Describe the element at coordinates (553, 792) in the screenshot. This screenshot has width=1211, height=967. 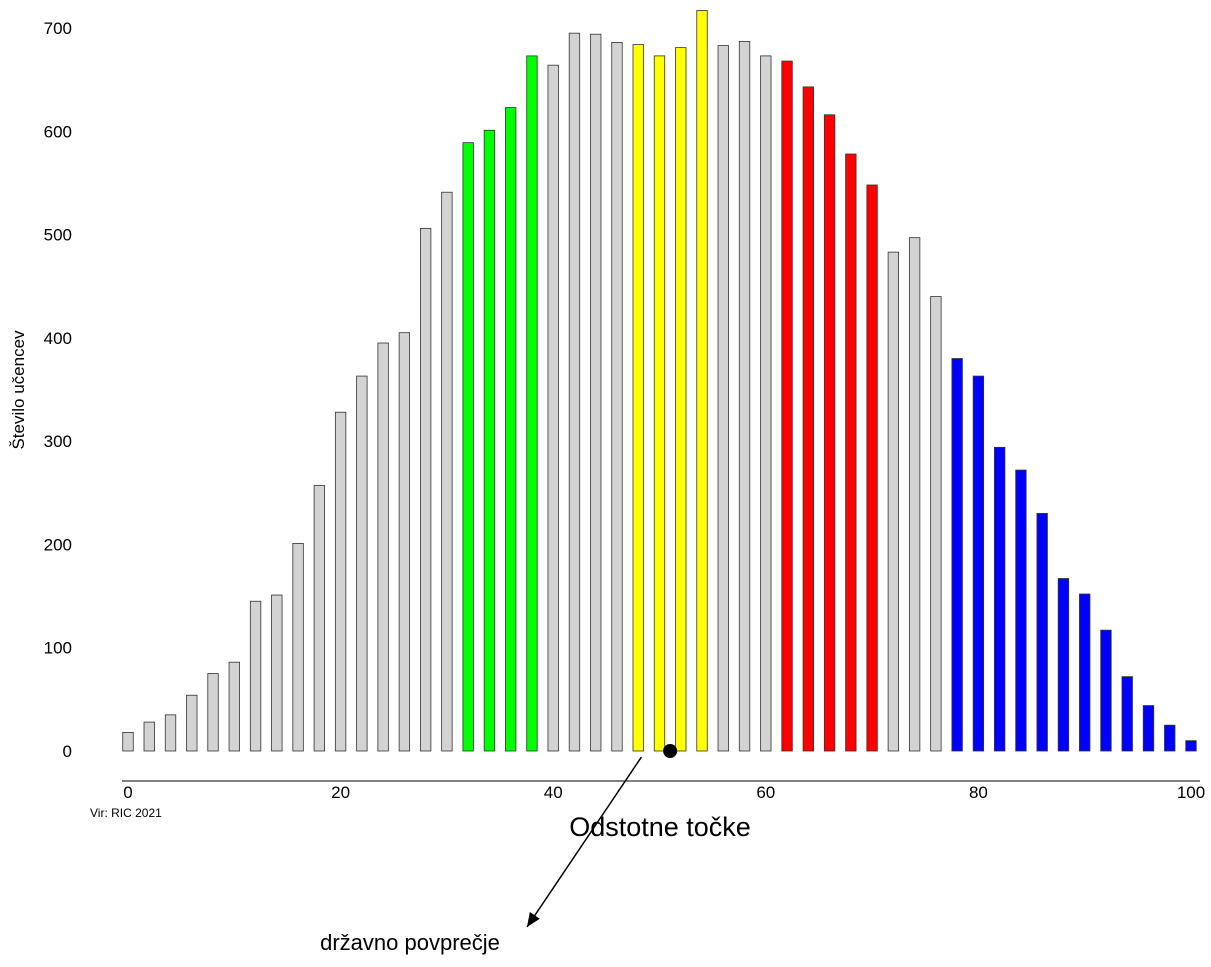
I see `x-tick-label: 40` at that location.